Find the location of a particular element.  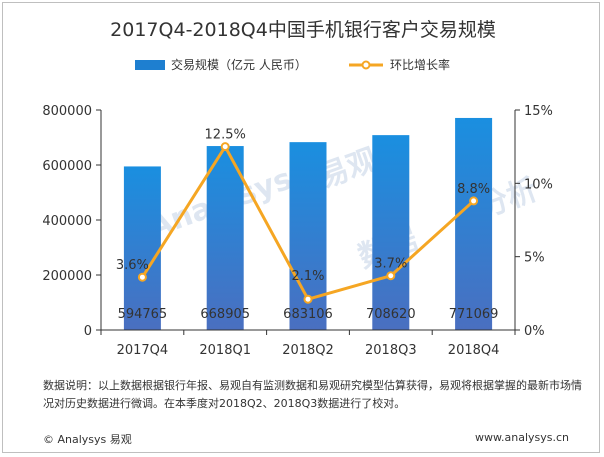

bar-value-label: 771069 is located at coordinates (474, 314).